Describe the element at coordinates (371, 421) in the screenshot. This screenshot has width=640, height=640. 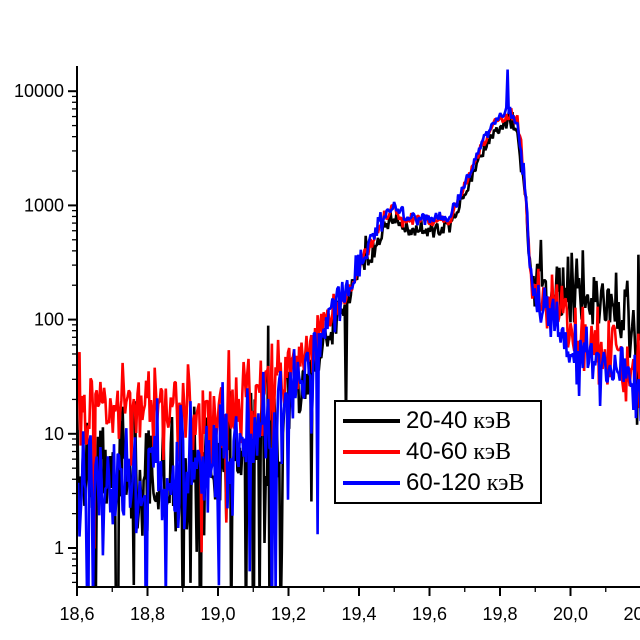
I see `legend-line-swatch-black` at that location.